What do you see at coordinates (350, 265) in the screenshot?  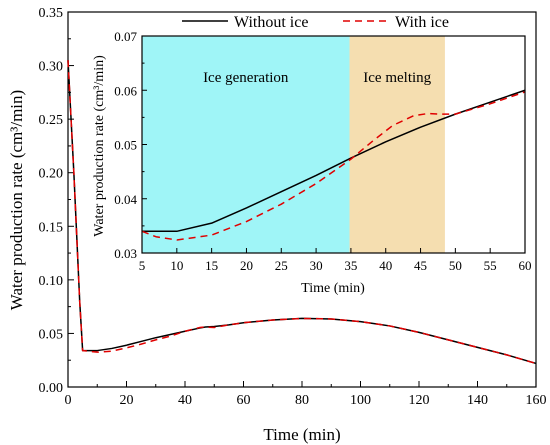 I see `inset-x-tick-label: 35` at bounding box center [350, 265].